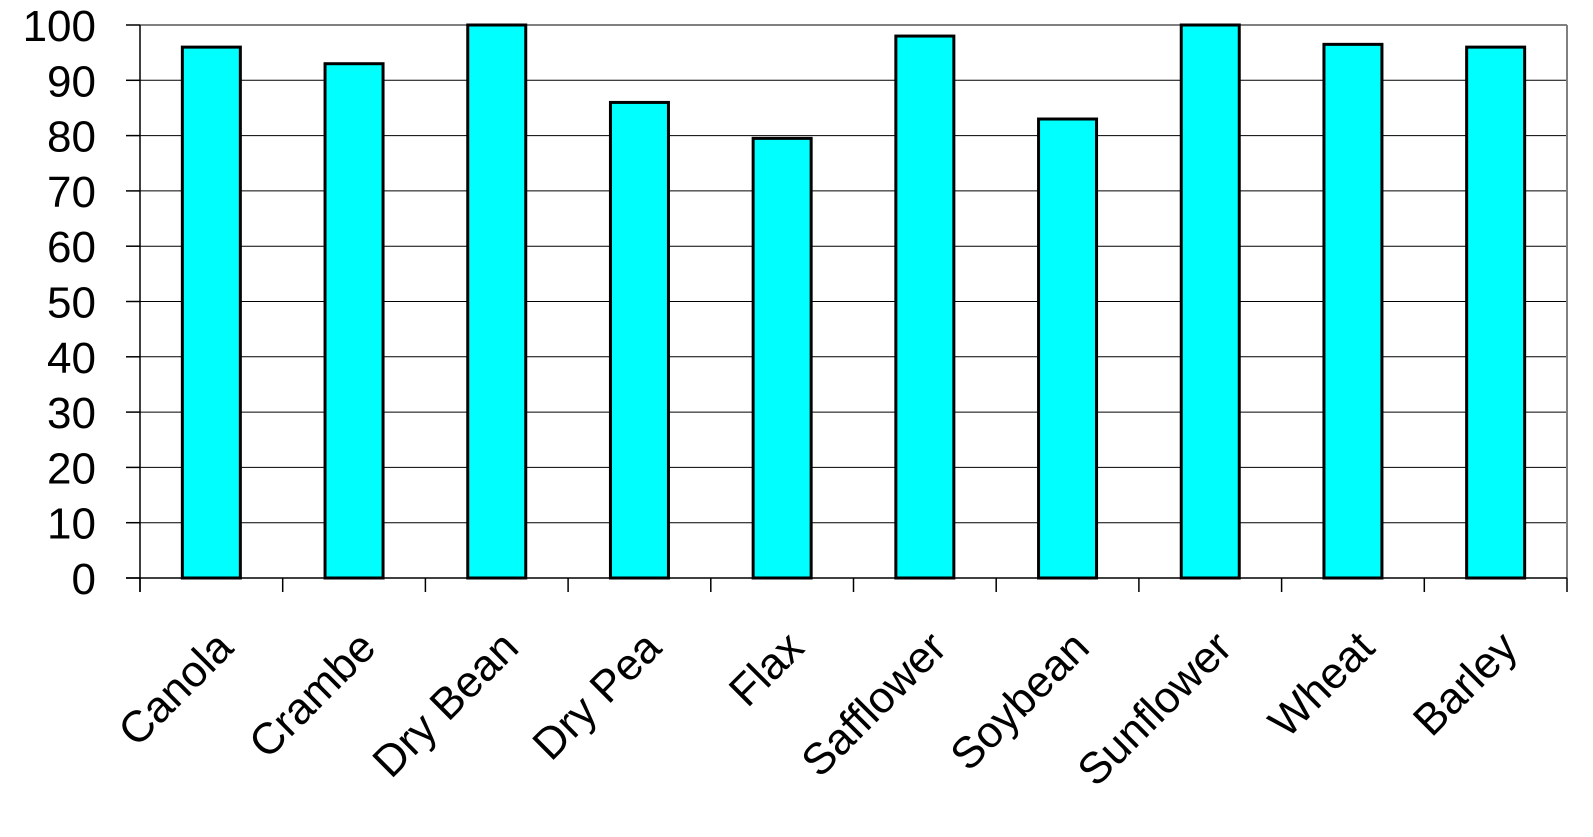  What do you see at coordinates (1321, 684) in the screenshot?
I see `x-category-label: Wheat` at bounding box center [1321, 684].